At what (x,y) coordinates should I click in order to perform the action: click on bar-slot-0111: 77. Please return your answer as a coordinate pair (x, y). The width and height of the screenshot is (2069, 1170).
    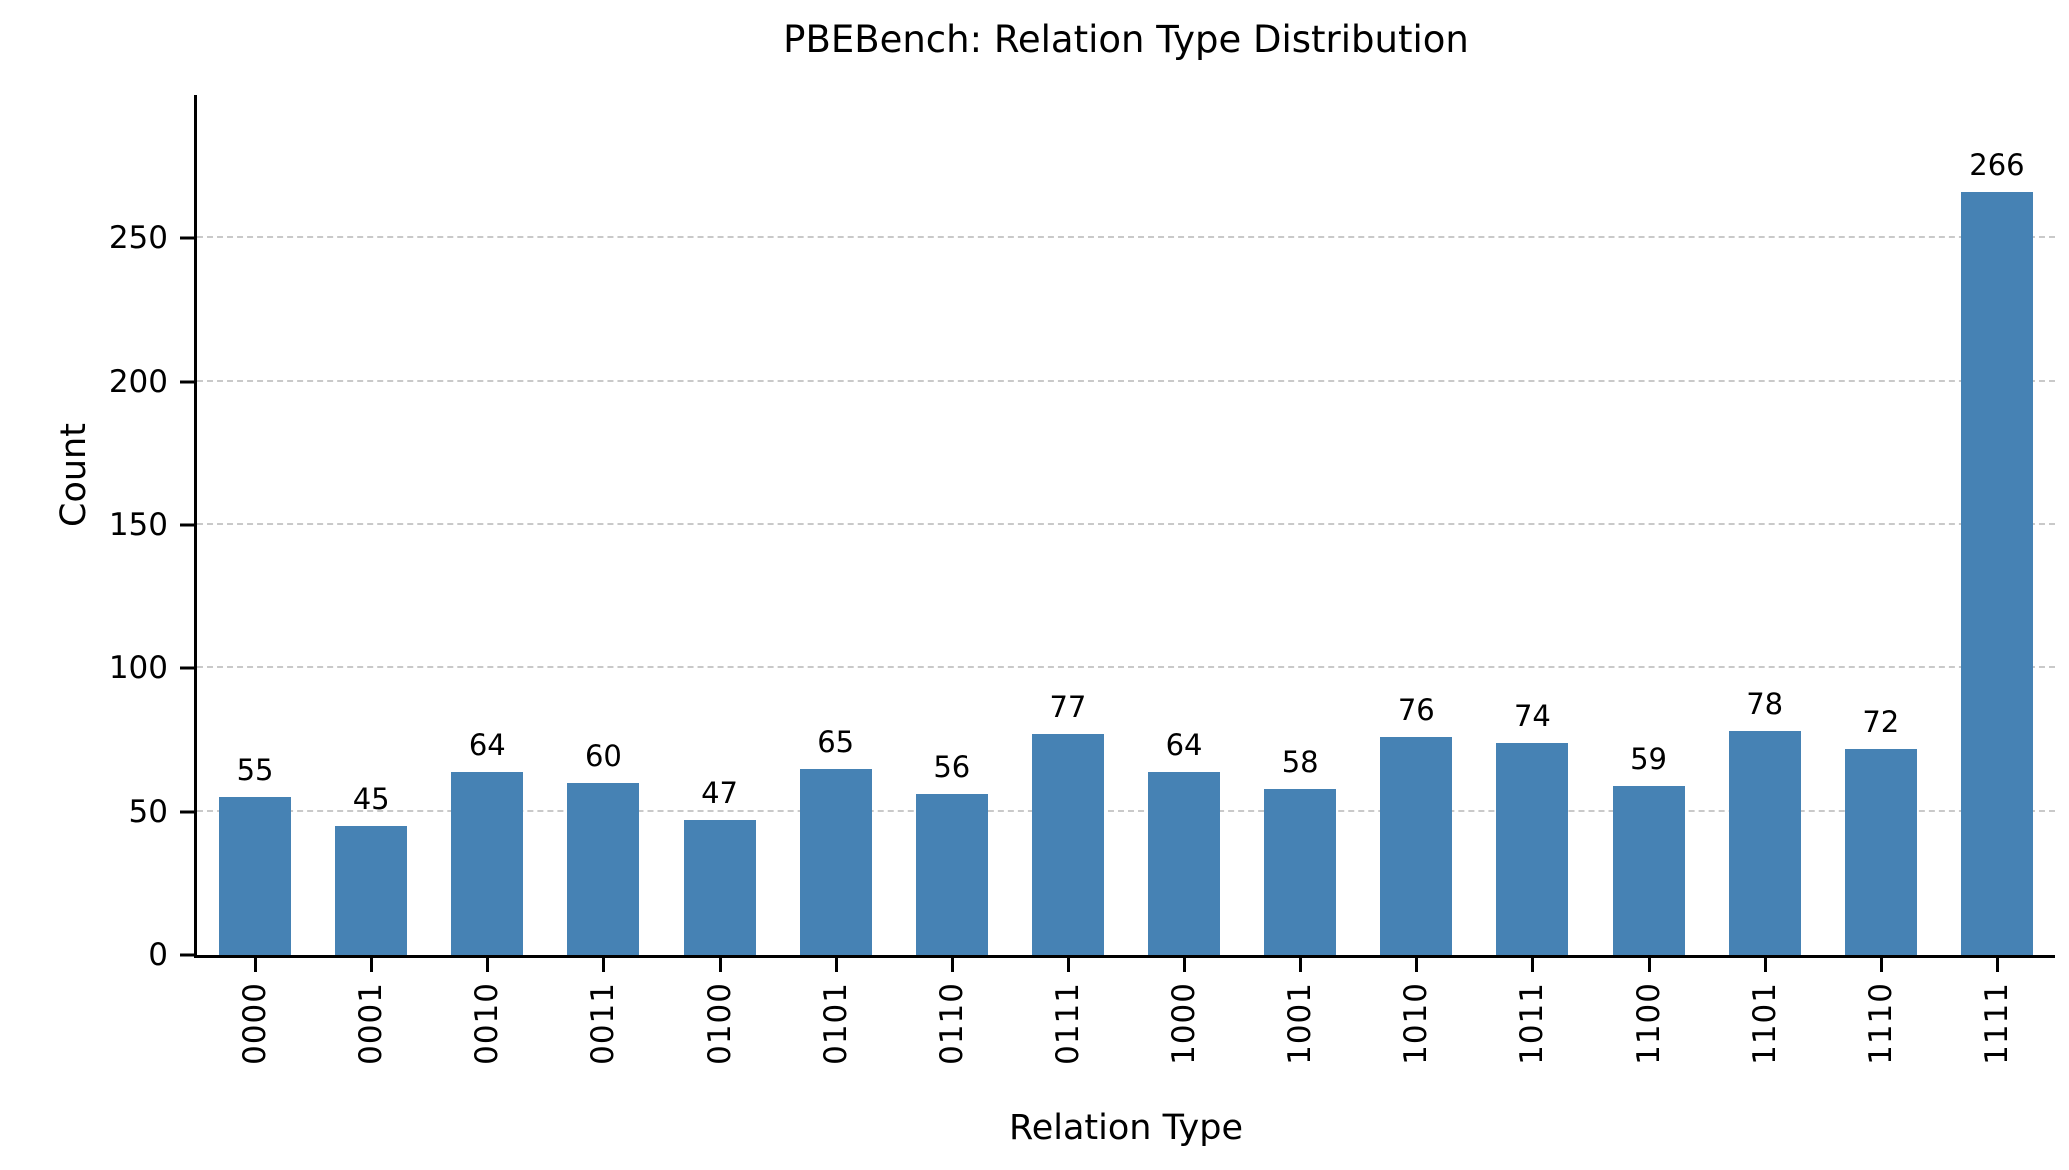
    Looking at the image, I should click on (1068, 525).